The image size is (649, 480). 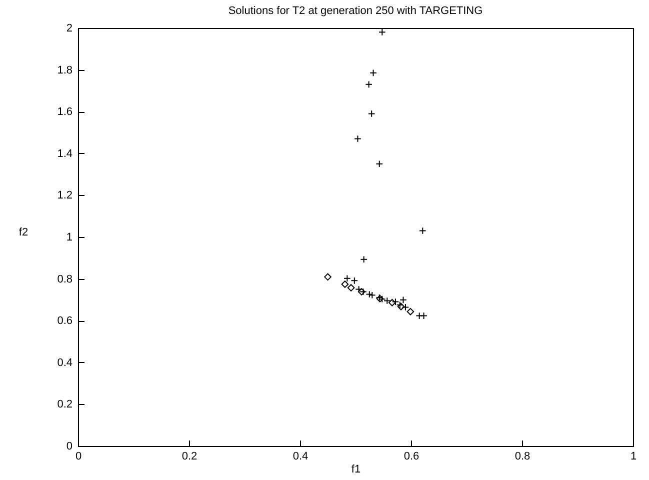 I want to click on y-tick-label: 1.8, so click(x=64, y=70).